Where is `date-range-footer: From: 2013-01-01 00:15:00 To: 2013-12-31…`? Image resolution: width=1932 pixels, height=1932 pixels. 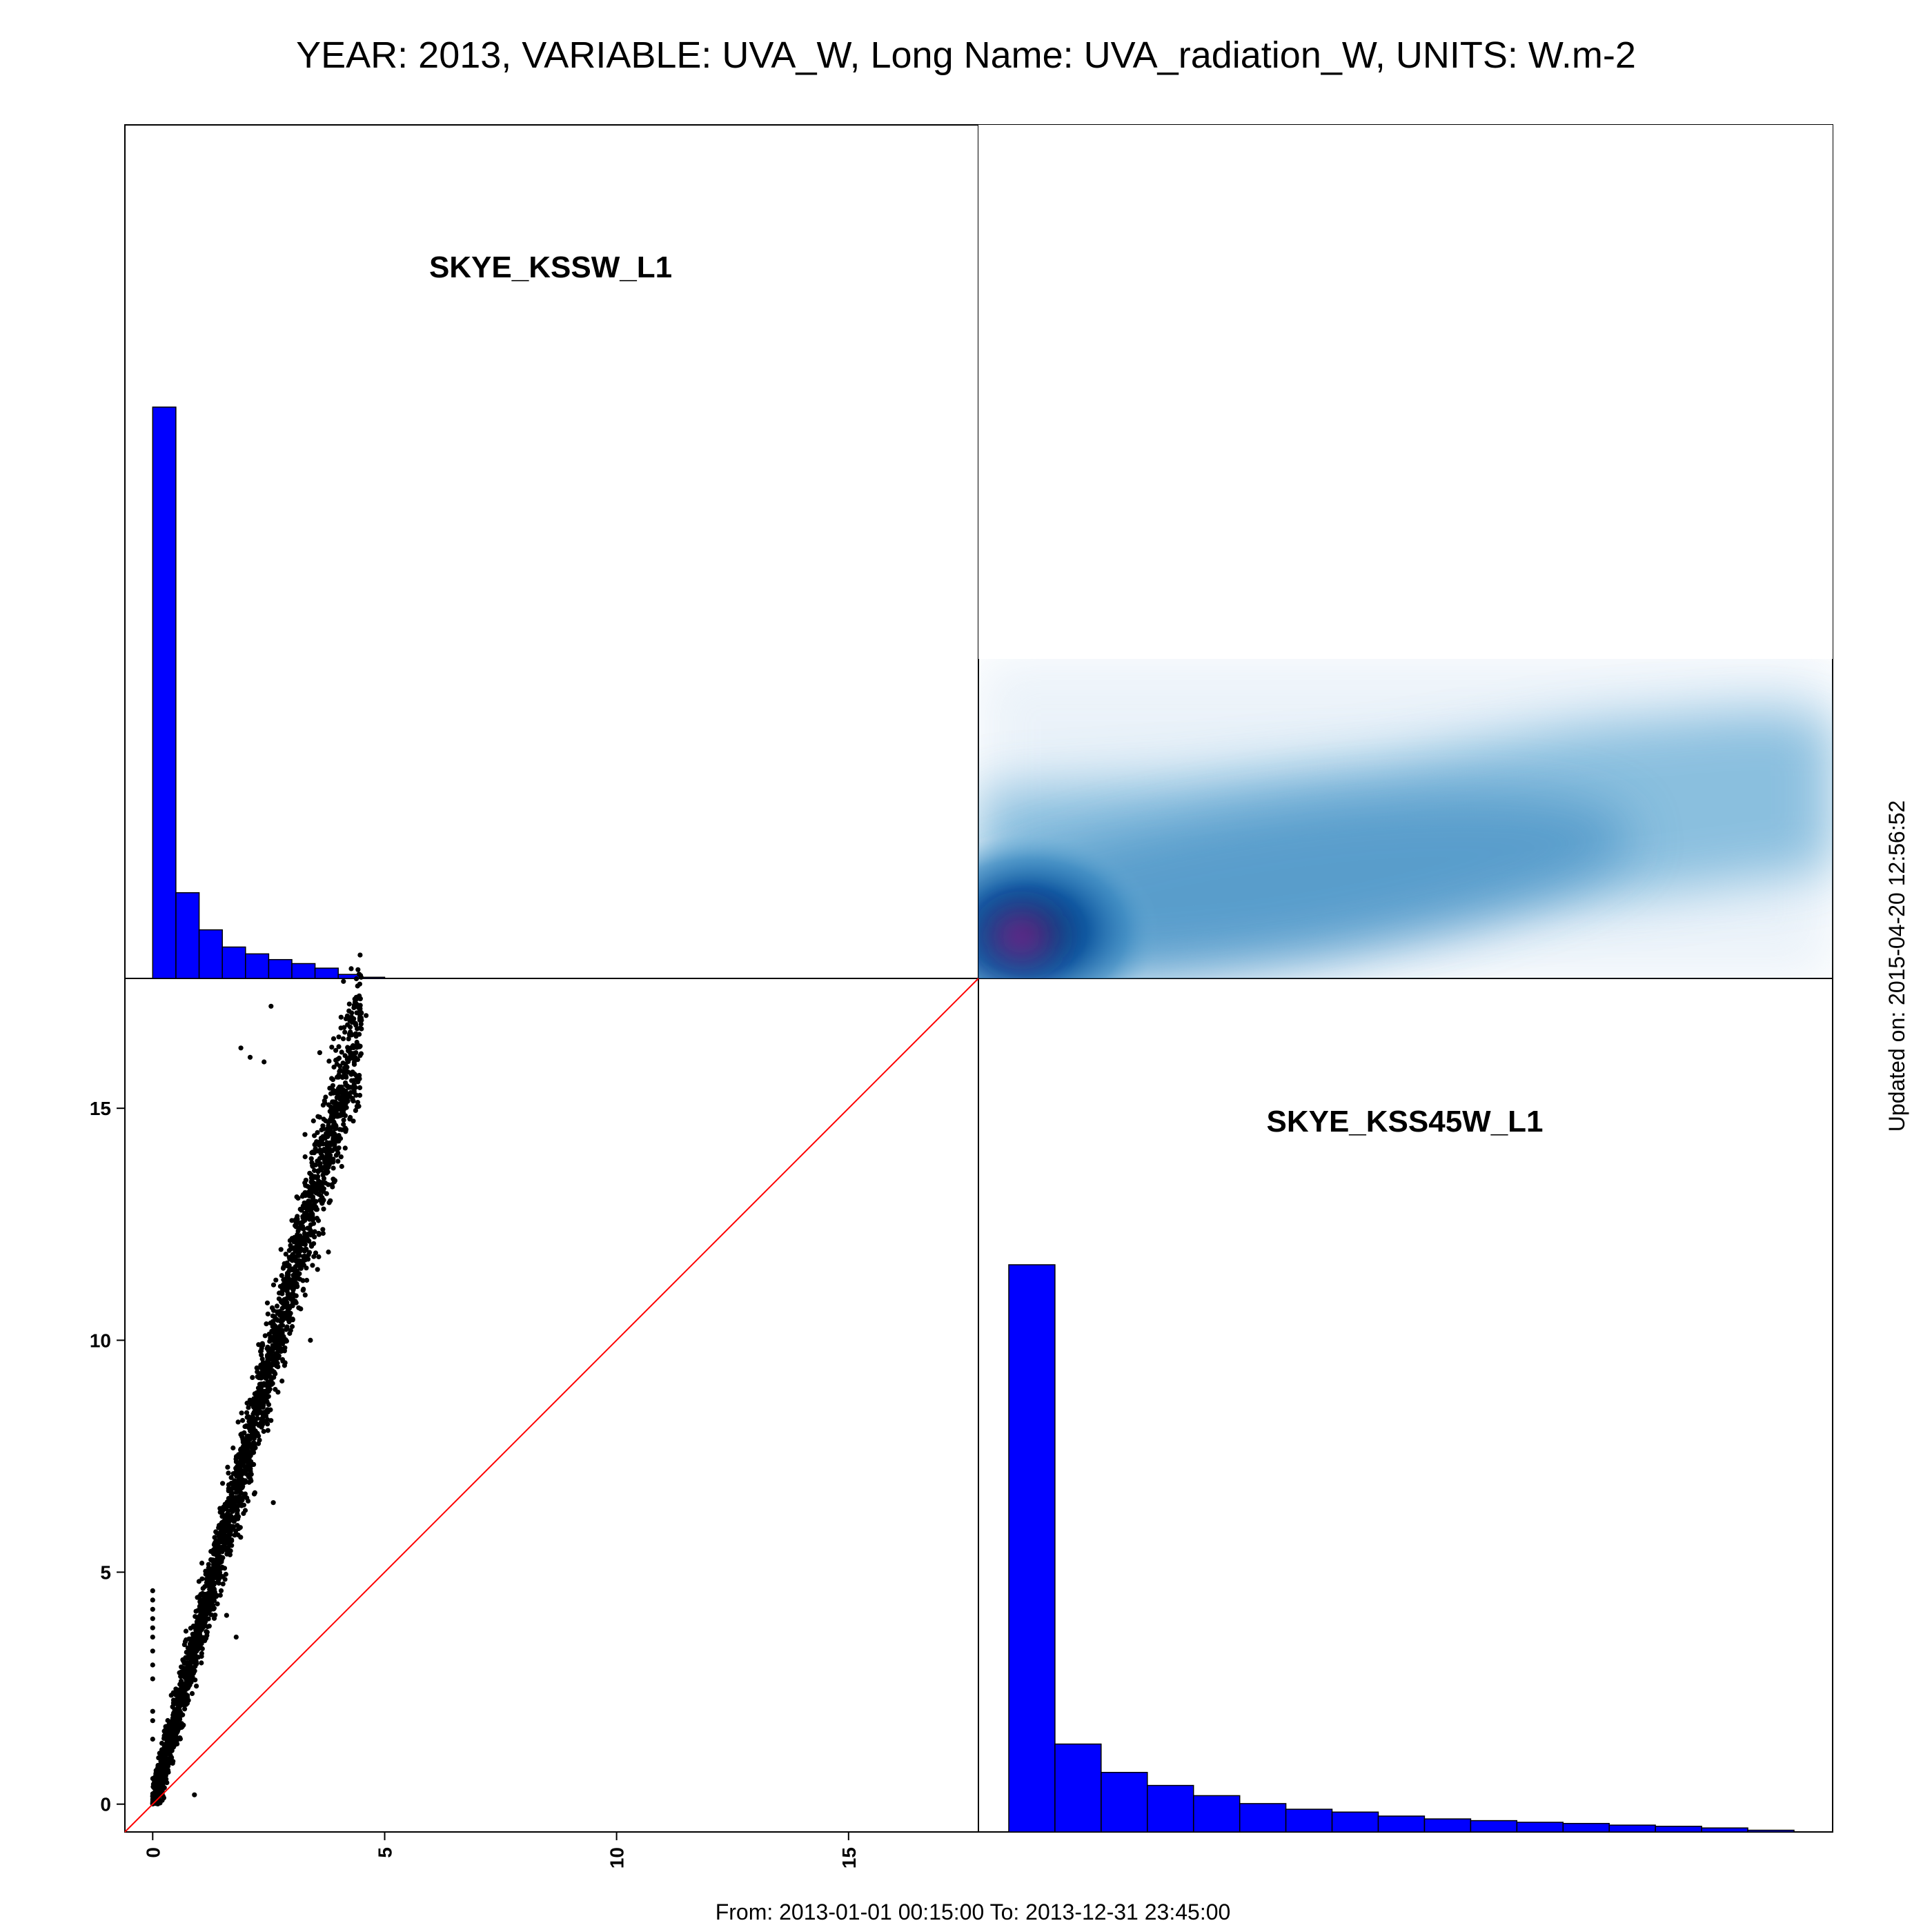
date-range-footer: From: 2013-01-01 00:15:00 To: 2013-12-31… is located at coordinates (973, 1912).